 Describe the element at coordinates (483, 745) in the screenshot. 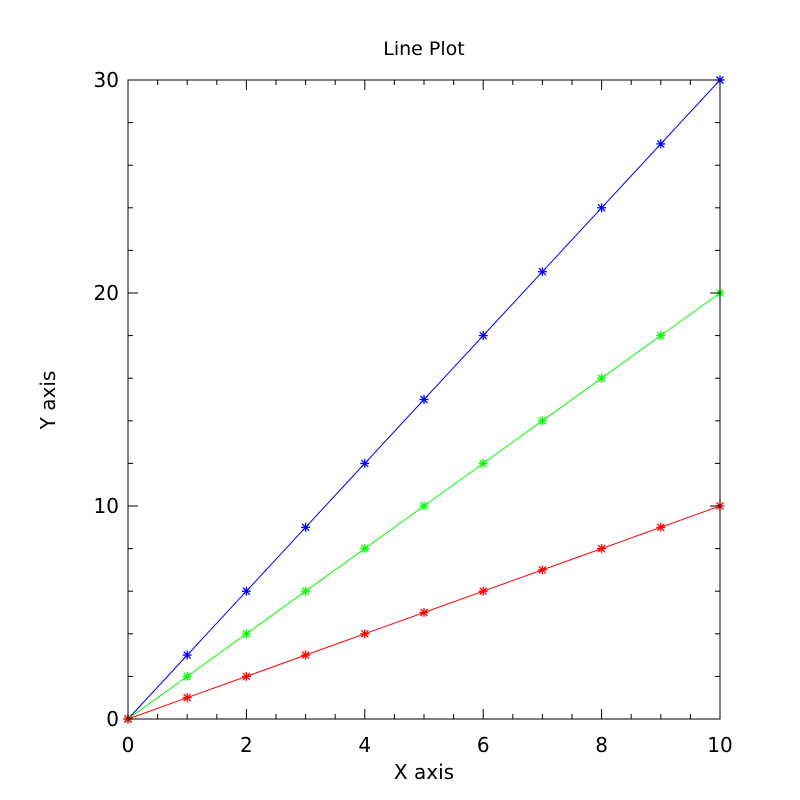

I see `x-tick-label: 6` at that location.